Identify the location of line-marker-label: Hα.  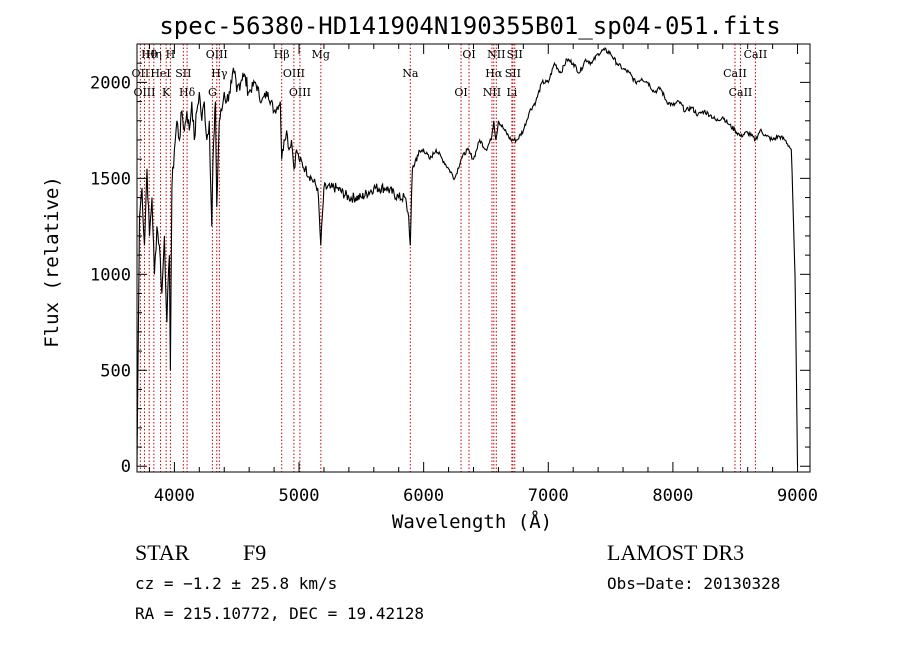
(494, 73).